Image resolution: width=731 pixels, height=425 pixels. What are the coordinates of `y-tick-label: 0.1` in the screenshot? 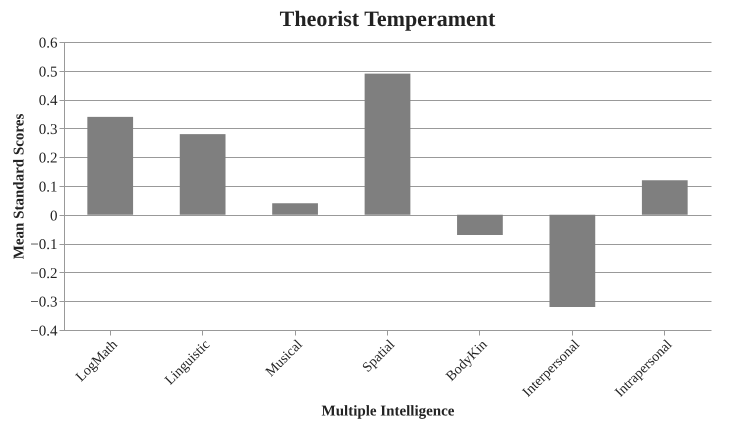 It's located at (48, 188).